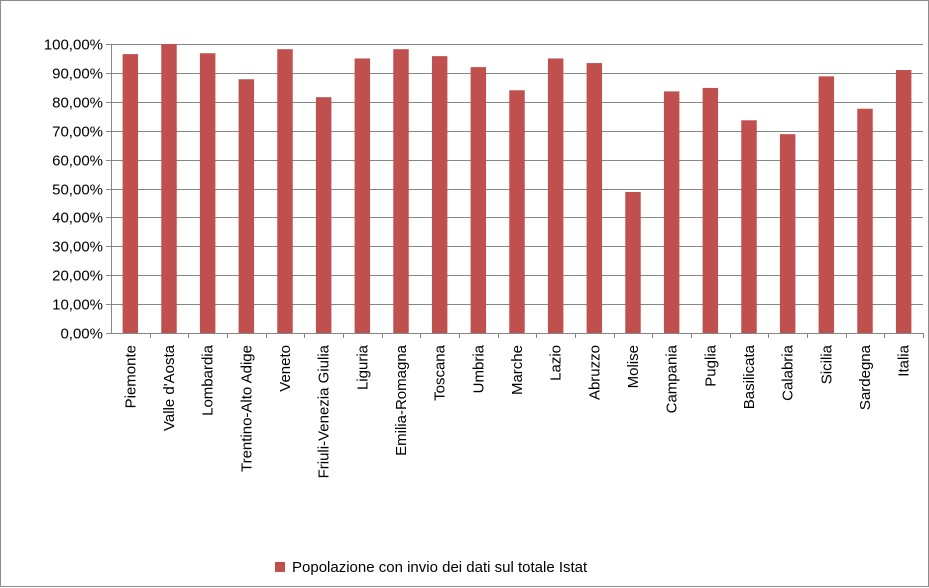  What do you see at coordinates (77, 190) in the screenshot?
I see `y-tick-label: 50,00%` at bounding box center [77, 190].